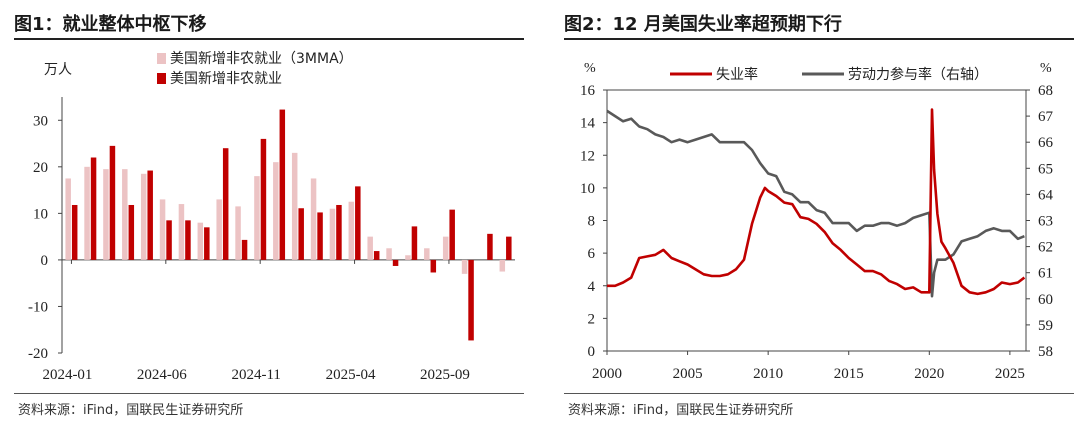 The width and height of the screenshot is (1080, 422). Describe the element at coordinates (607, 374) in the screenshot. I see `x-tick-label: 2000` at that location.